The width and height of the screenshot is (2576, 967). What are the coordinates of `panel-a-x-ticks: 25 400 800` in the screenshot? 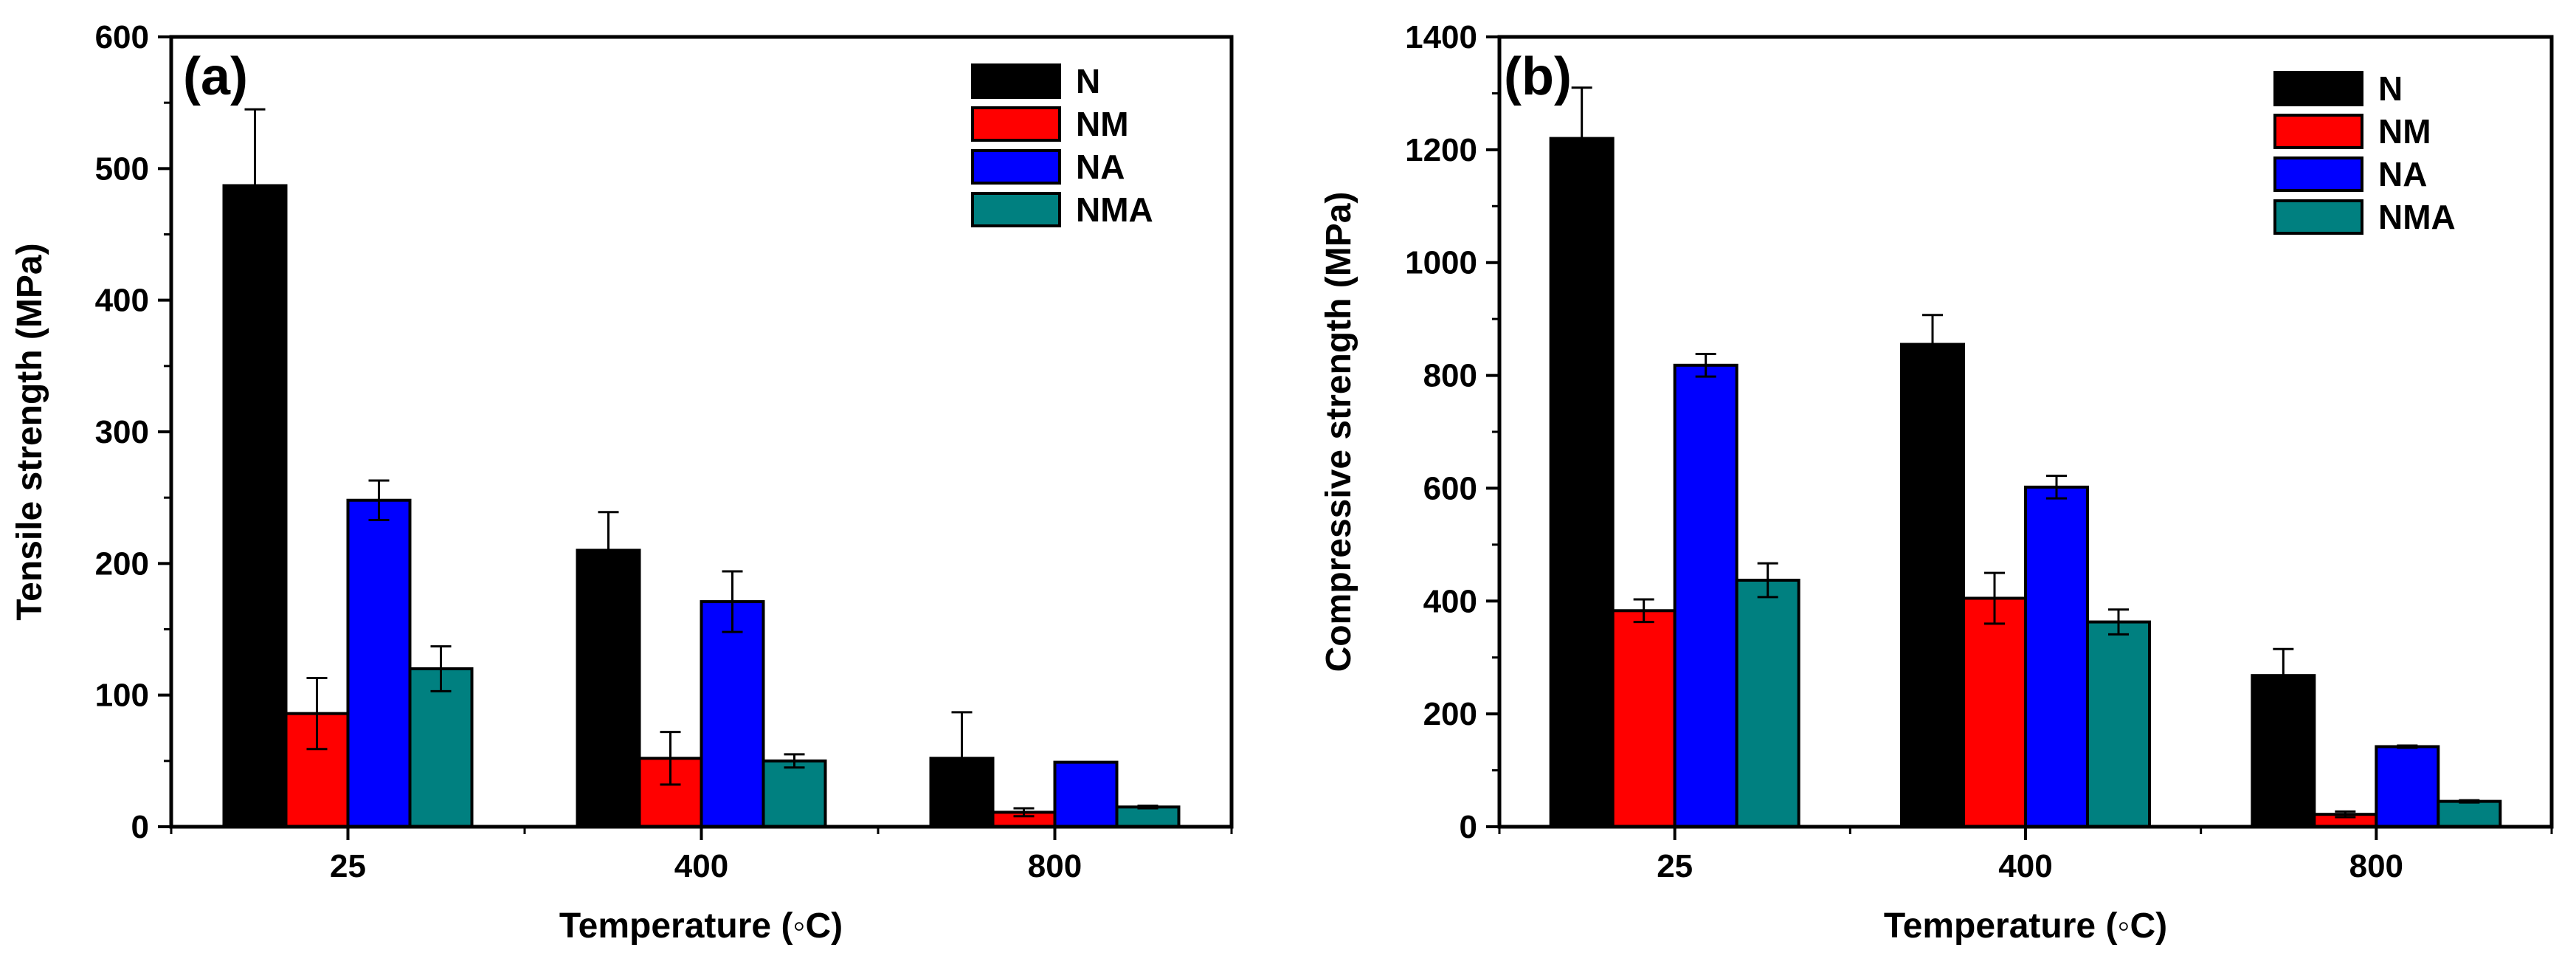 It's located at (701, 856).